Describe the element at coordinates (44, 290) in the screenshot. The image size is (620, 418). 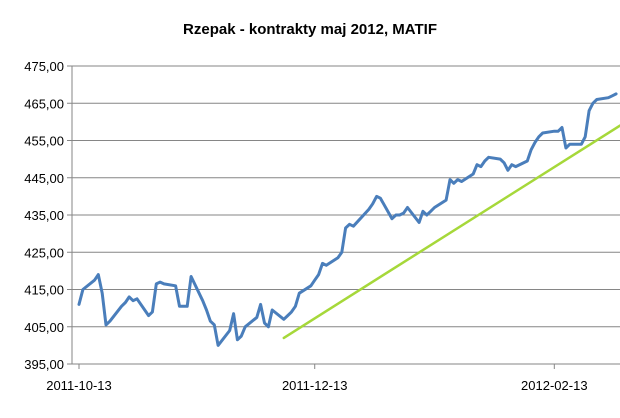
I see `y-tick-label: 415,00` at that location.